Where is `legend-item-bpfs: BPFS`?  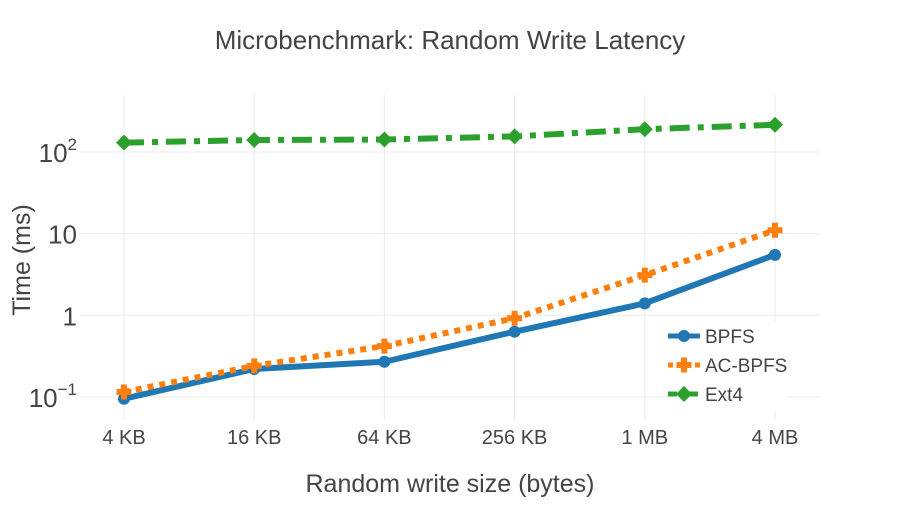
legend-item-bpfs: BPFS is located at coordinates (711, 337).